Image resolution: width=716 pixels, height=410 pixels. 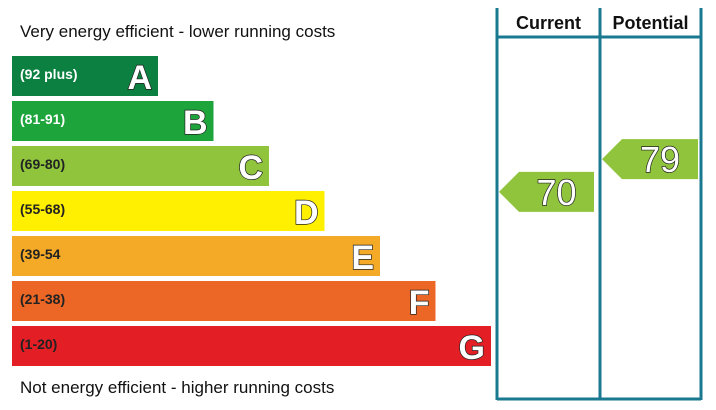 I want to click on band-letter: B, so click(x=195, y=123).